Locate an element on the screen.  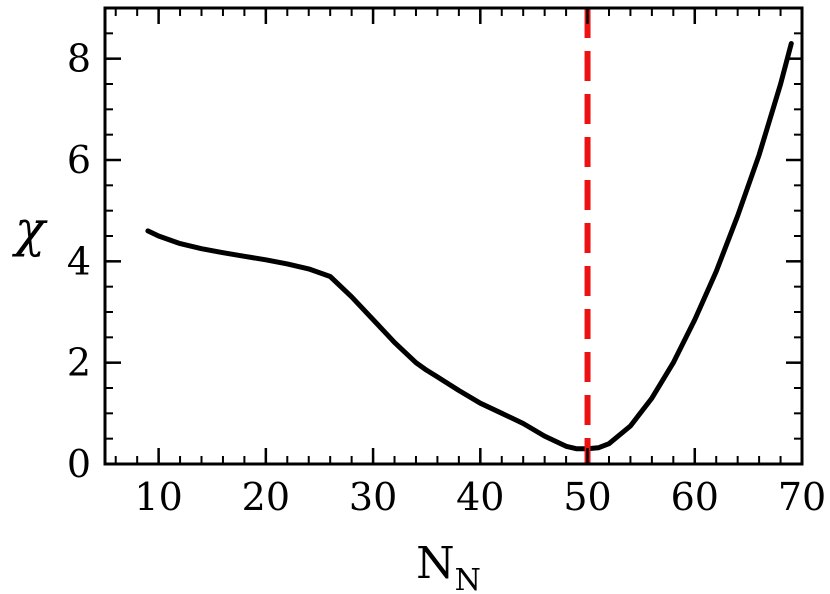
y-tick-label: 4 is located at coordinates (79, 261).